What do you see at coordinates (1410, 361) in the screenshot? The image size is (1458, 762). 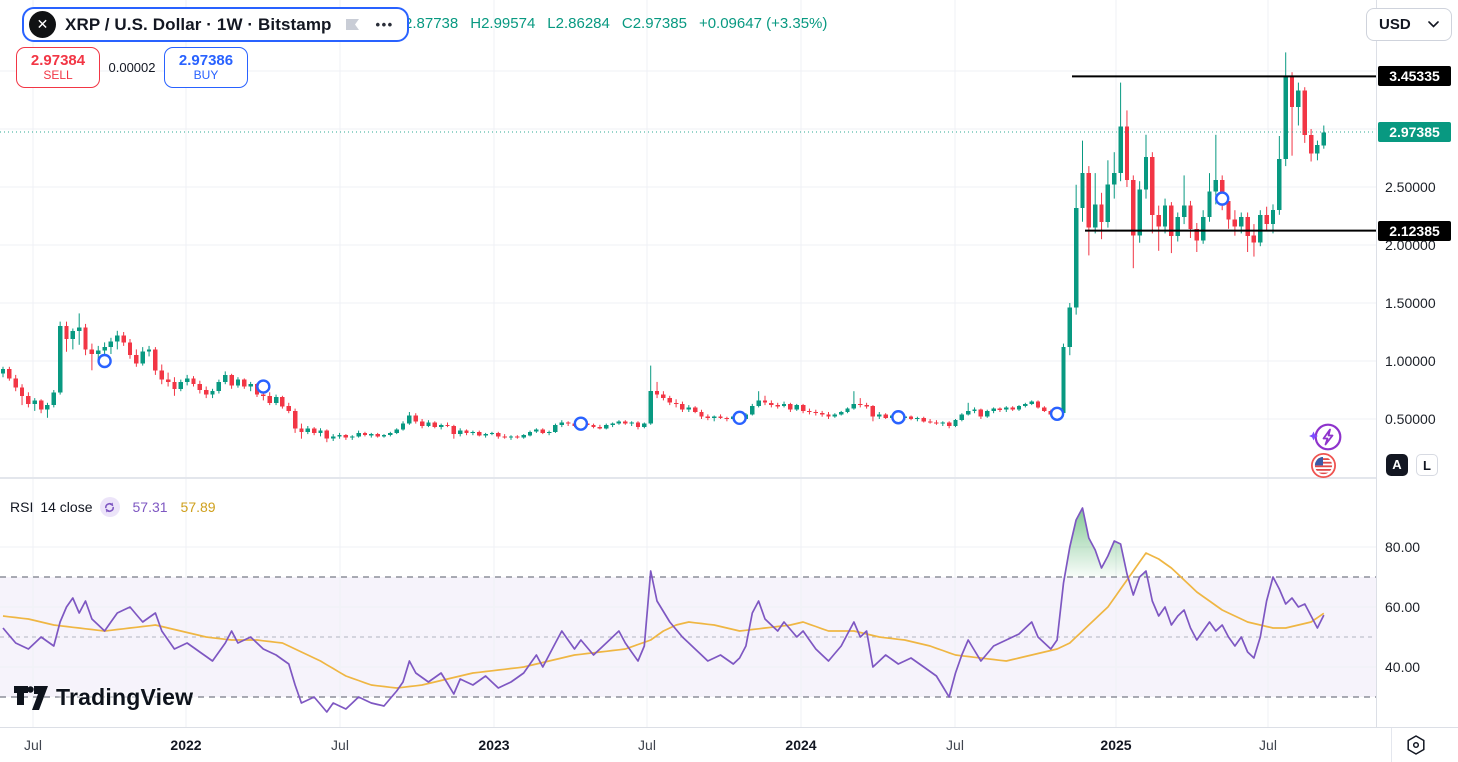 I see `price-axis-label: 1.00000` at bounding box center [1410, 361].